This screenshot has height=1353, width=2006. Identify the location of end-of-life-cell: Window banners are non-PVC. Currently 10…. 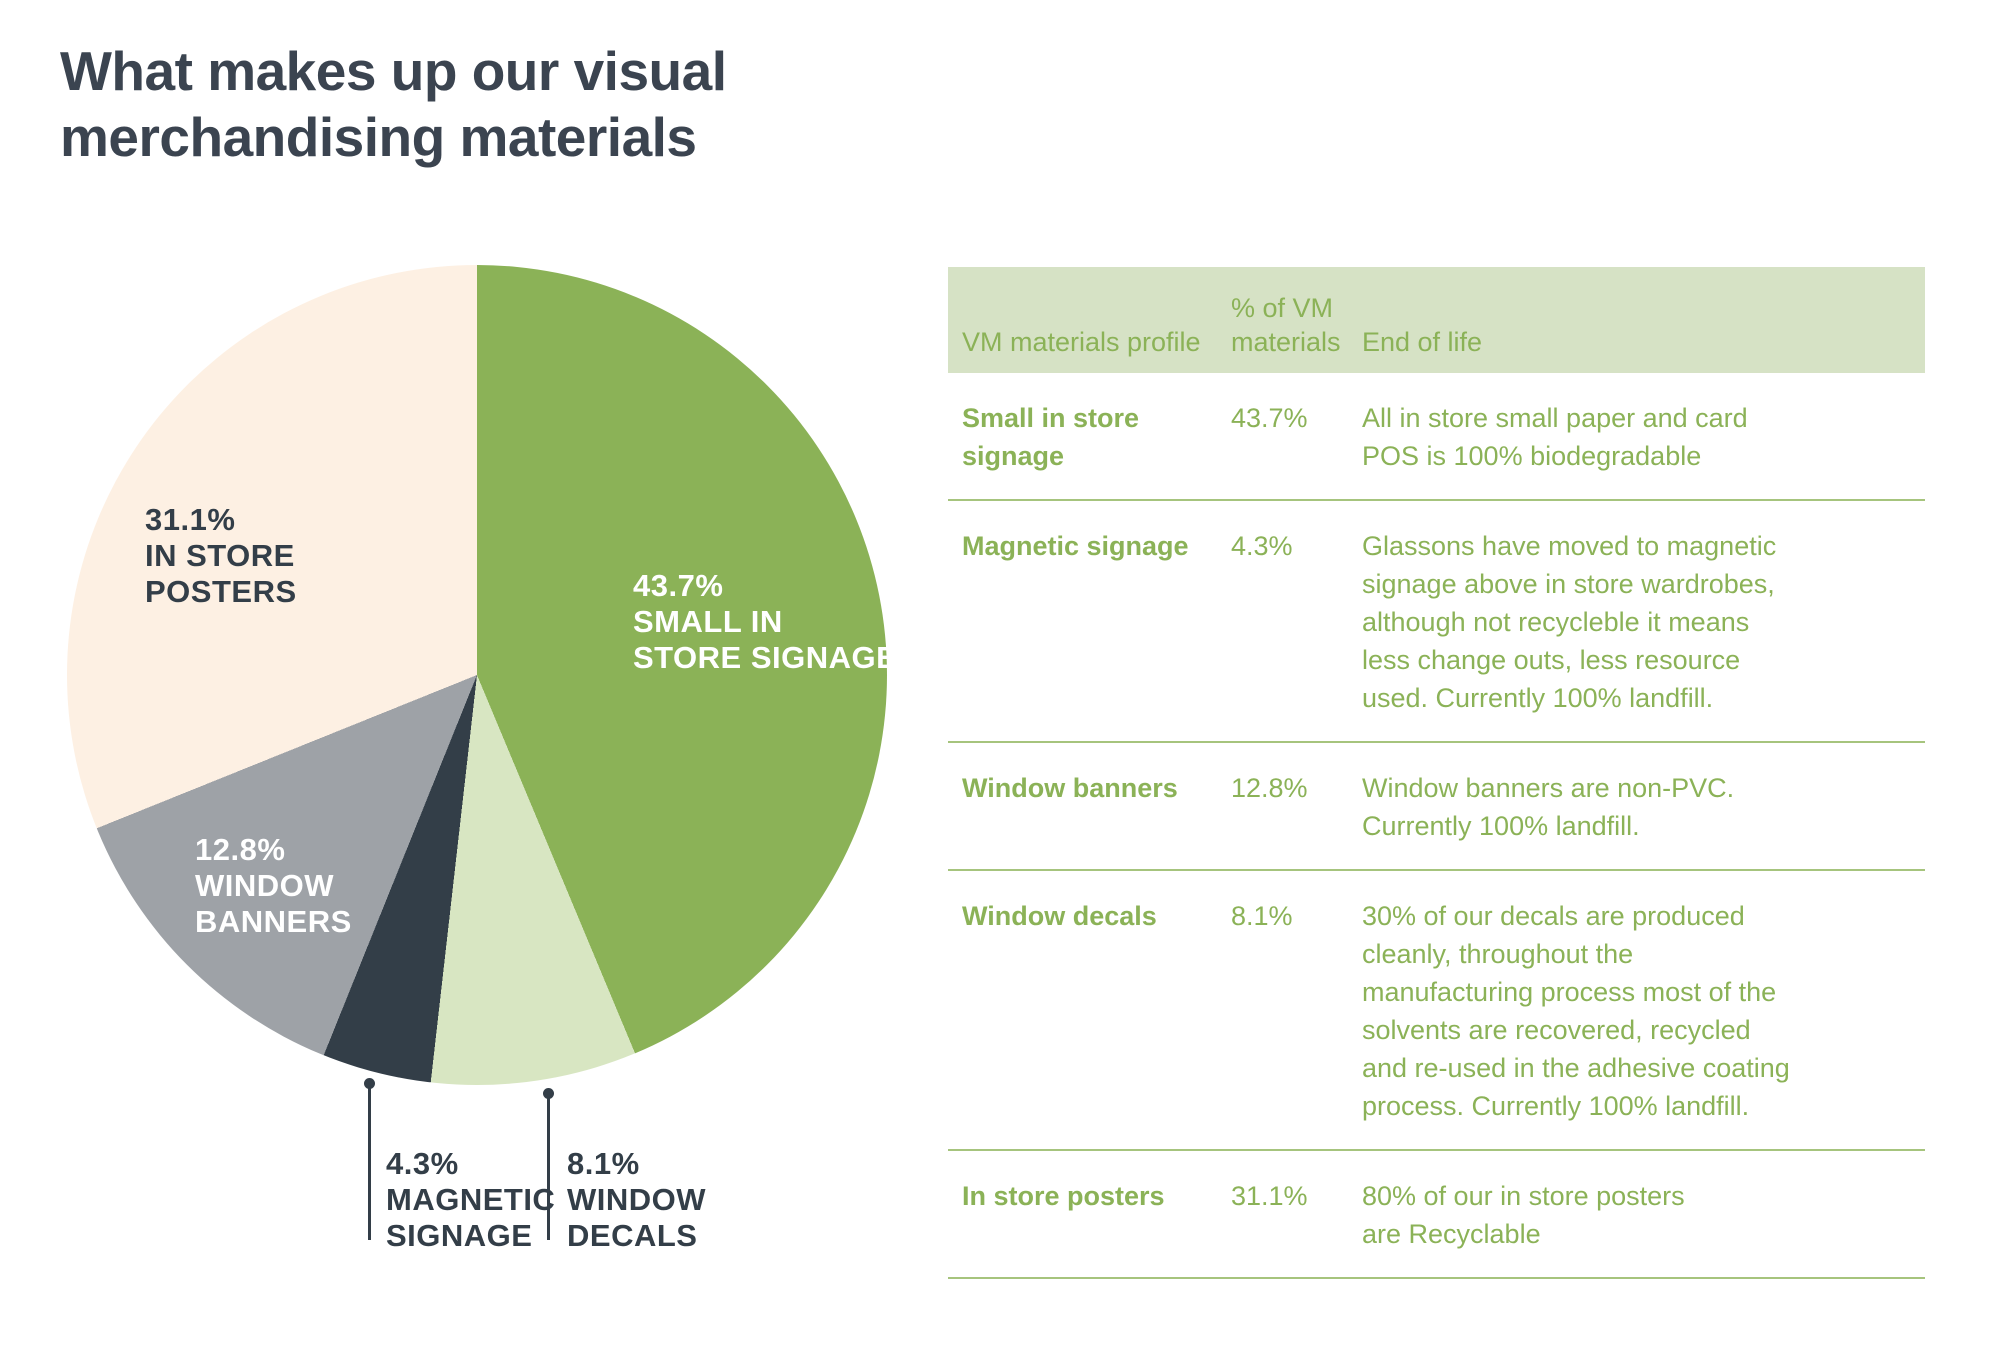
(1548, 807).